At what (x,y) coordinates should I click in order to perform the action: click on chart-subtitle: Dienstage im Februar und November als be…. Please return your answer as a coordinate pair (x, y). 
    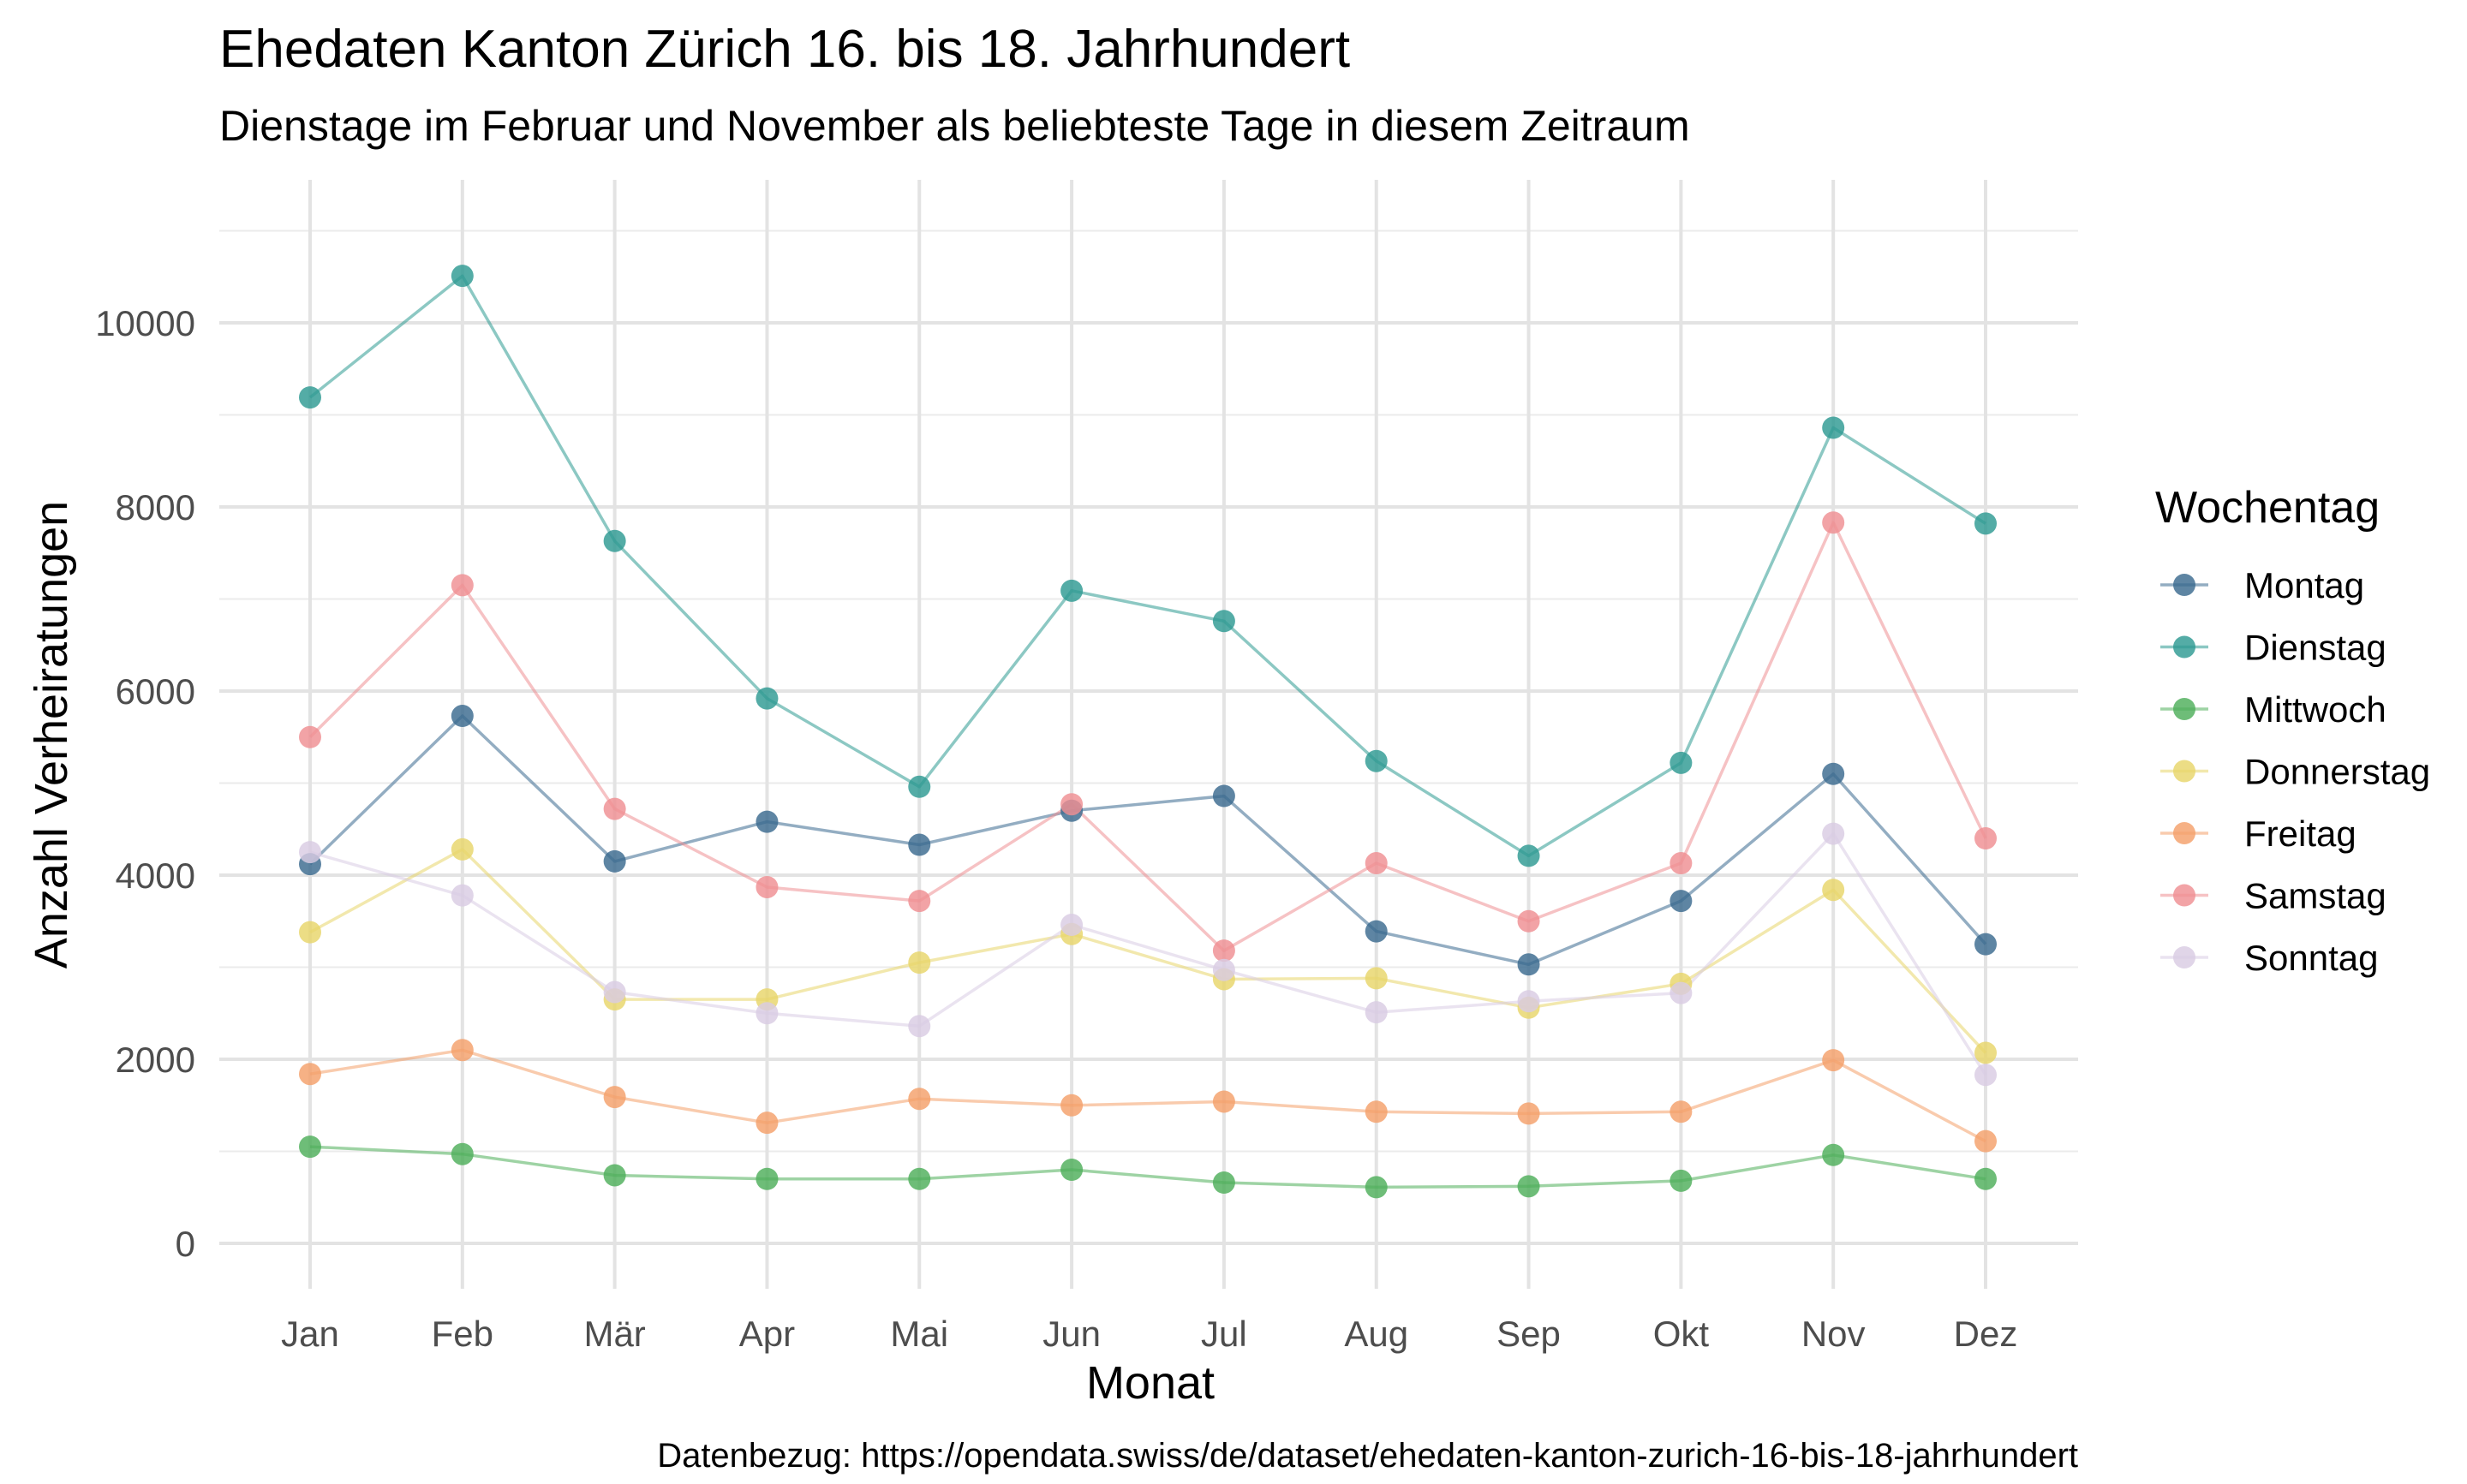
    Looking at the image, I should click on (954, 126).